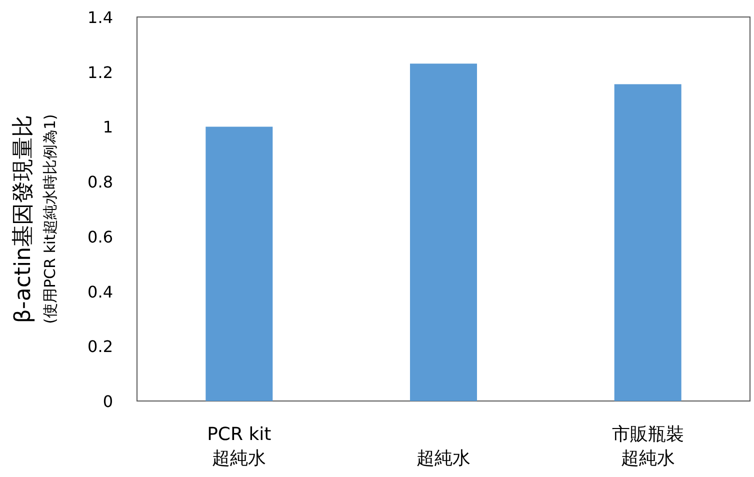 This screenshot has height=477, width=754. I want to click on x-tick-label: 市販瓶裝超純水, so click(647, 447).